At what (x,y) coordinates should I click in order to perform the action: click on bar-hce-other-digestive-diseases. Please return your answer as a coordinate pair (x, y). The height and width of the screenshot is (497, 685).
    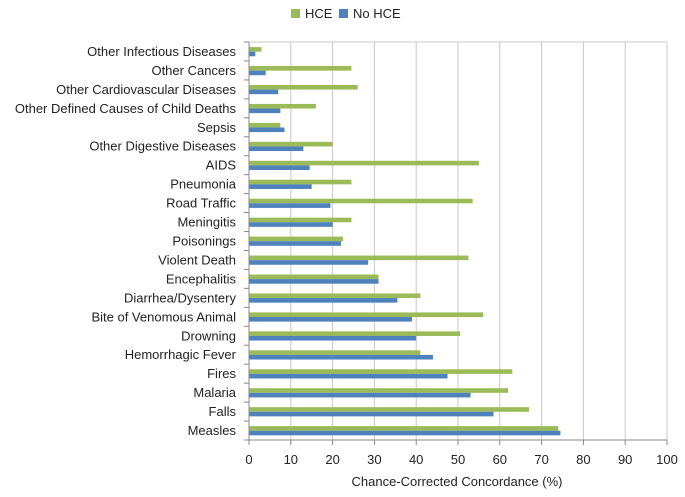
    Looking at the image, I should click on (291, 144).